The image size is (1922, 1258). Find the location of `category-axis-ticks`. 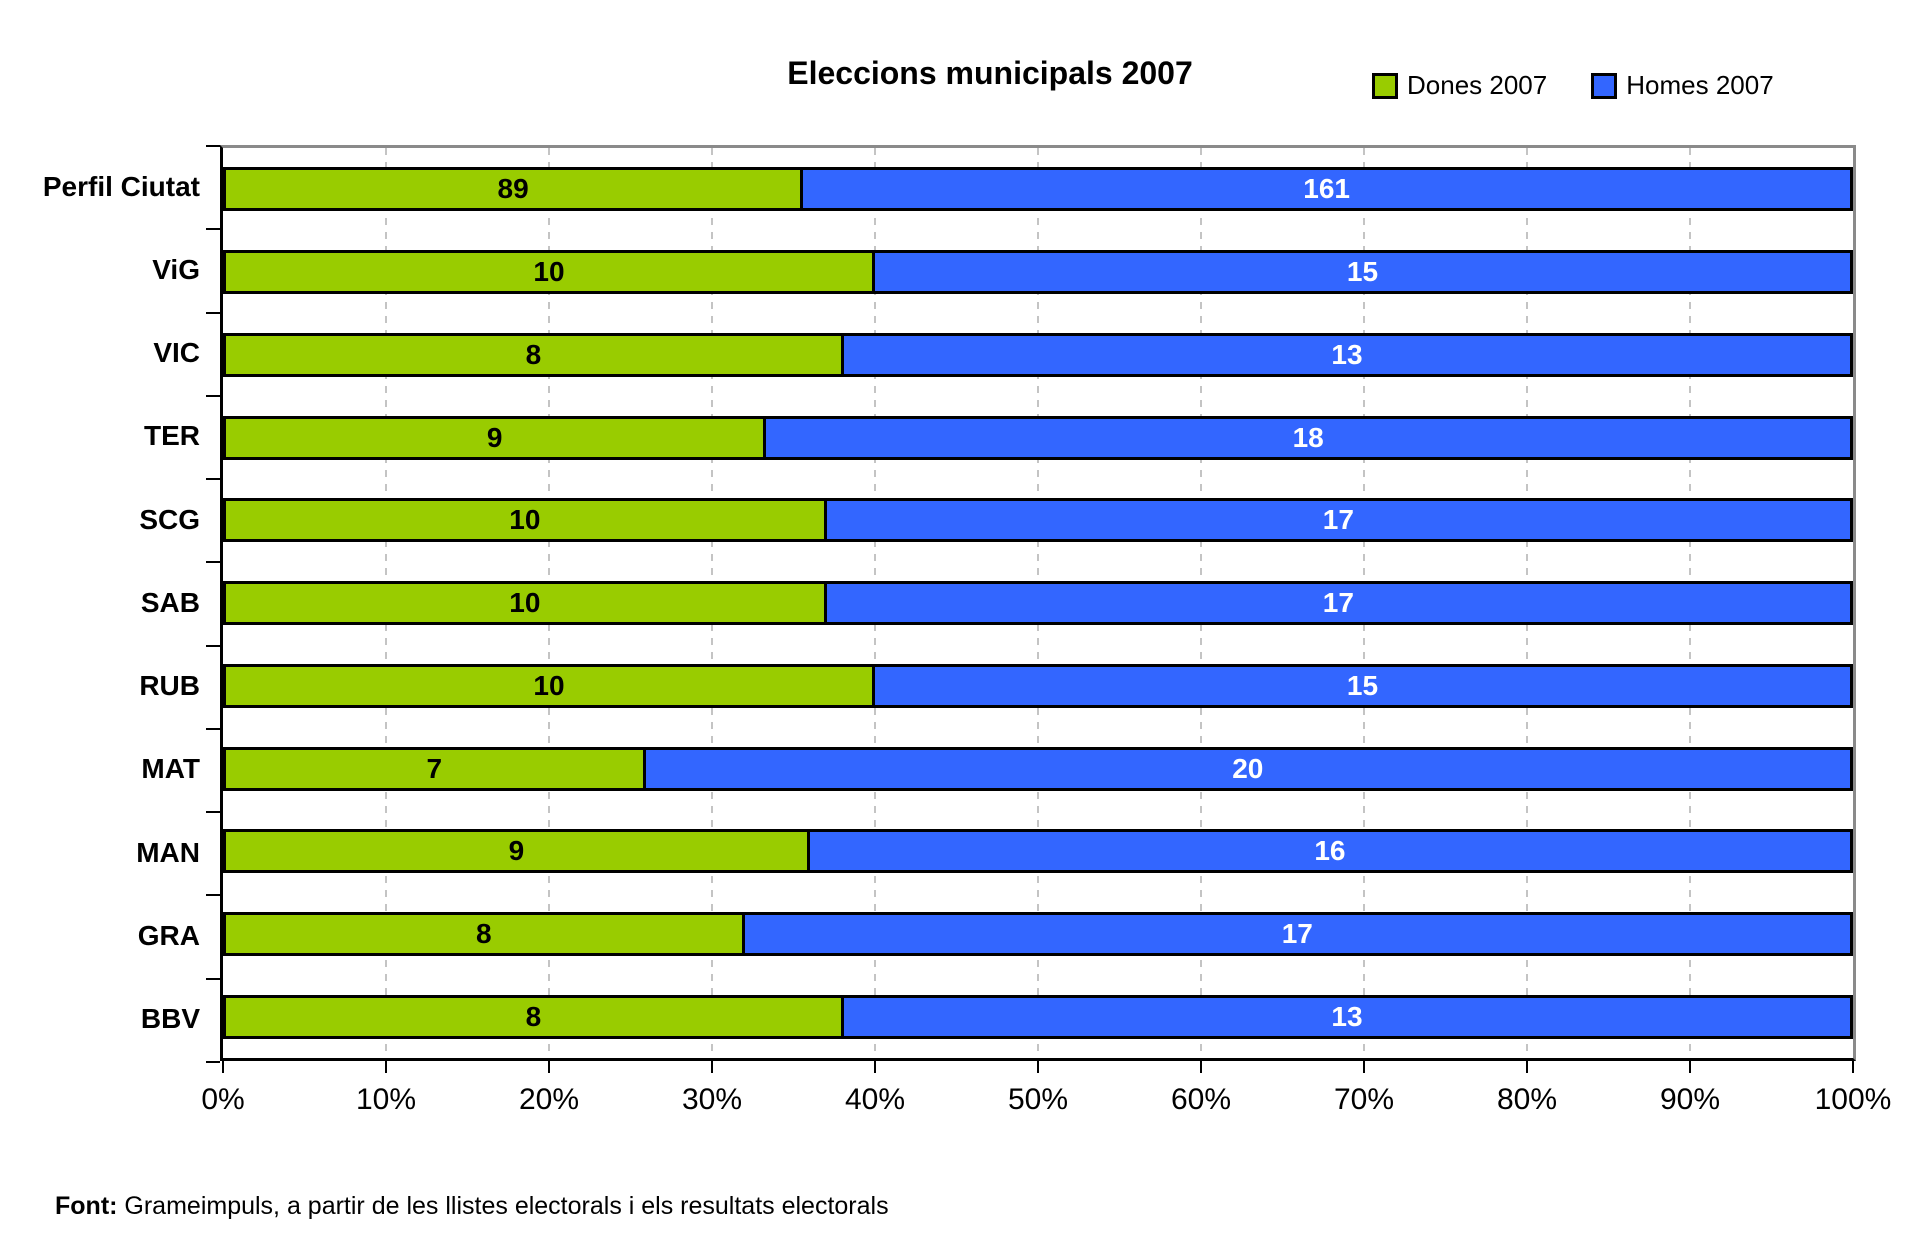

category-axis-ticks is located at coordinates (213, 604).